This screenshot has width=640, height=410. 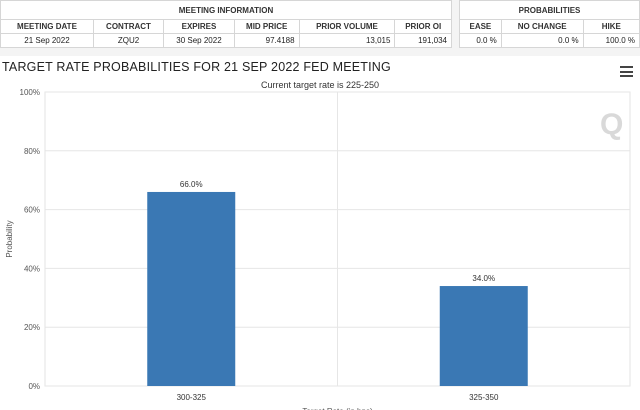 What do you see at coordinates (32, 268) in the screenshot?
I see `y-tick-label: 40%` at bounding box center [32, 268].